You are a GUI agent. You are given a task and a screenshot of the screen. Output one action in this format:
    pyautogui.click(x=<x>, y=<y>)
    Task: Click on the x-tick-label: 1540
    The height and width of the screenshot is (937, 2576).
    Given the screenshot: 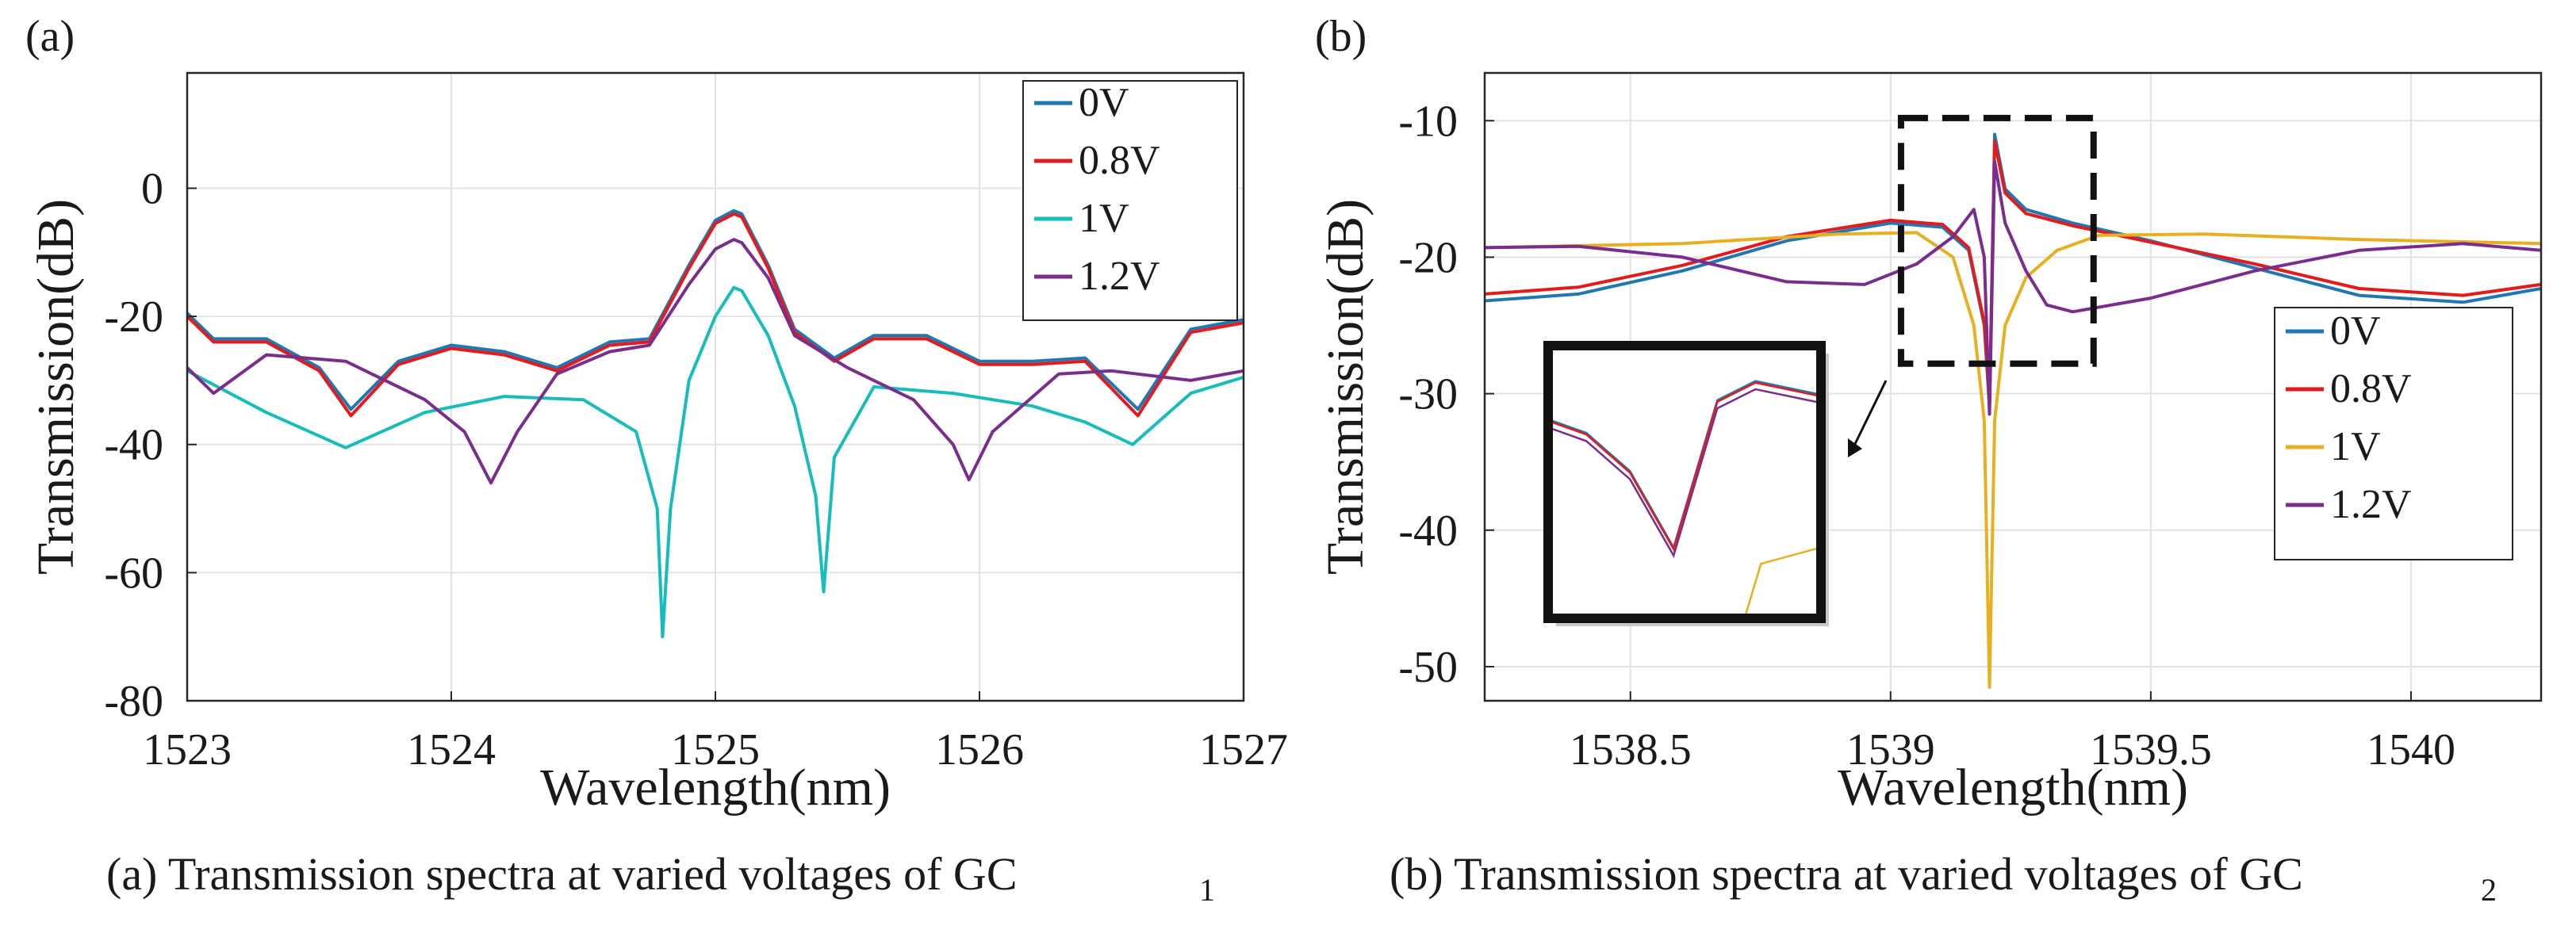 What is the action you would take?
    pyautogui.click(x=2411, y=749)
    